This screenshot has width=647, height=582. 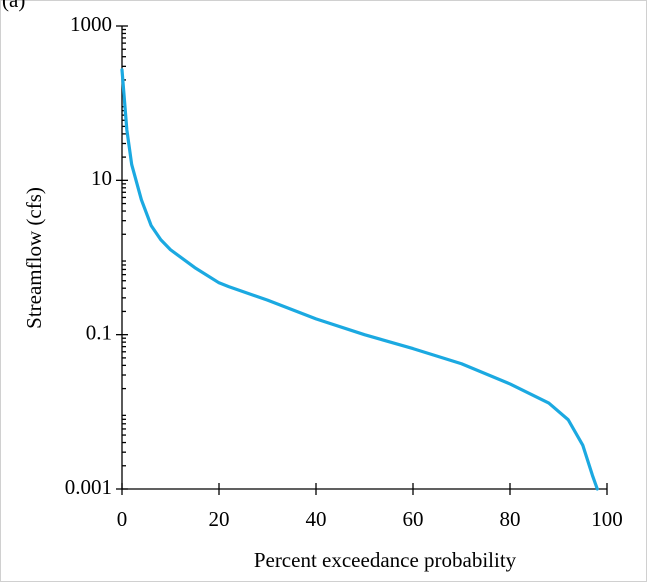 I want to click on x-axis-title: Percent exceedance probability, so click(x=385, y=560).